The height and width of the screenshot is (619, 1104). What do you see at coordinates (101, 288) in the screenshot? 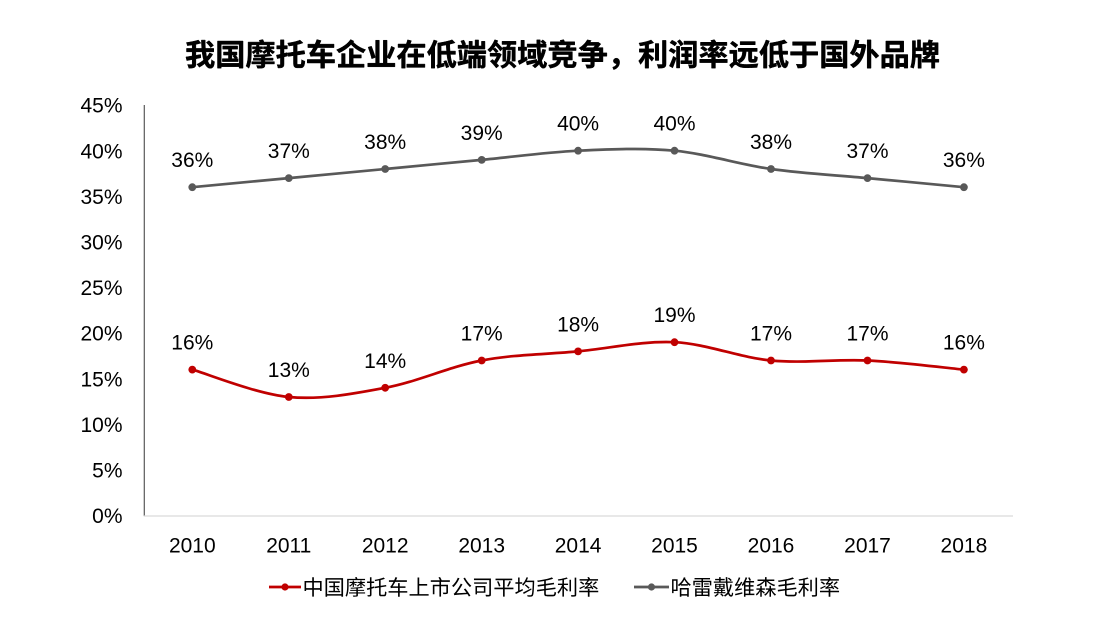
I see `svg-text: 25%` at bounding box center [101, 288].